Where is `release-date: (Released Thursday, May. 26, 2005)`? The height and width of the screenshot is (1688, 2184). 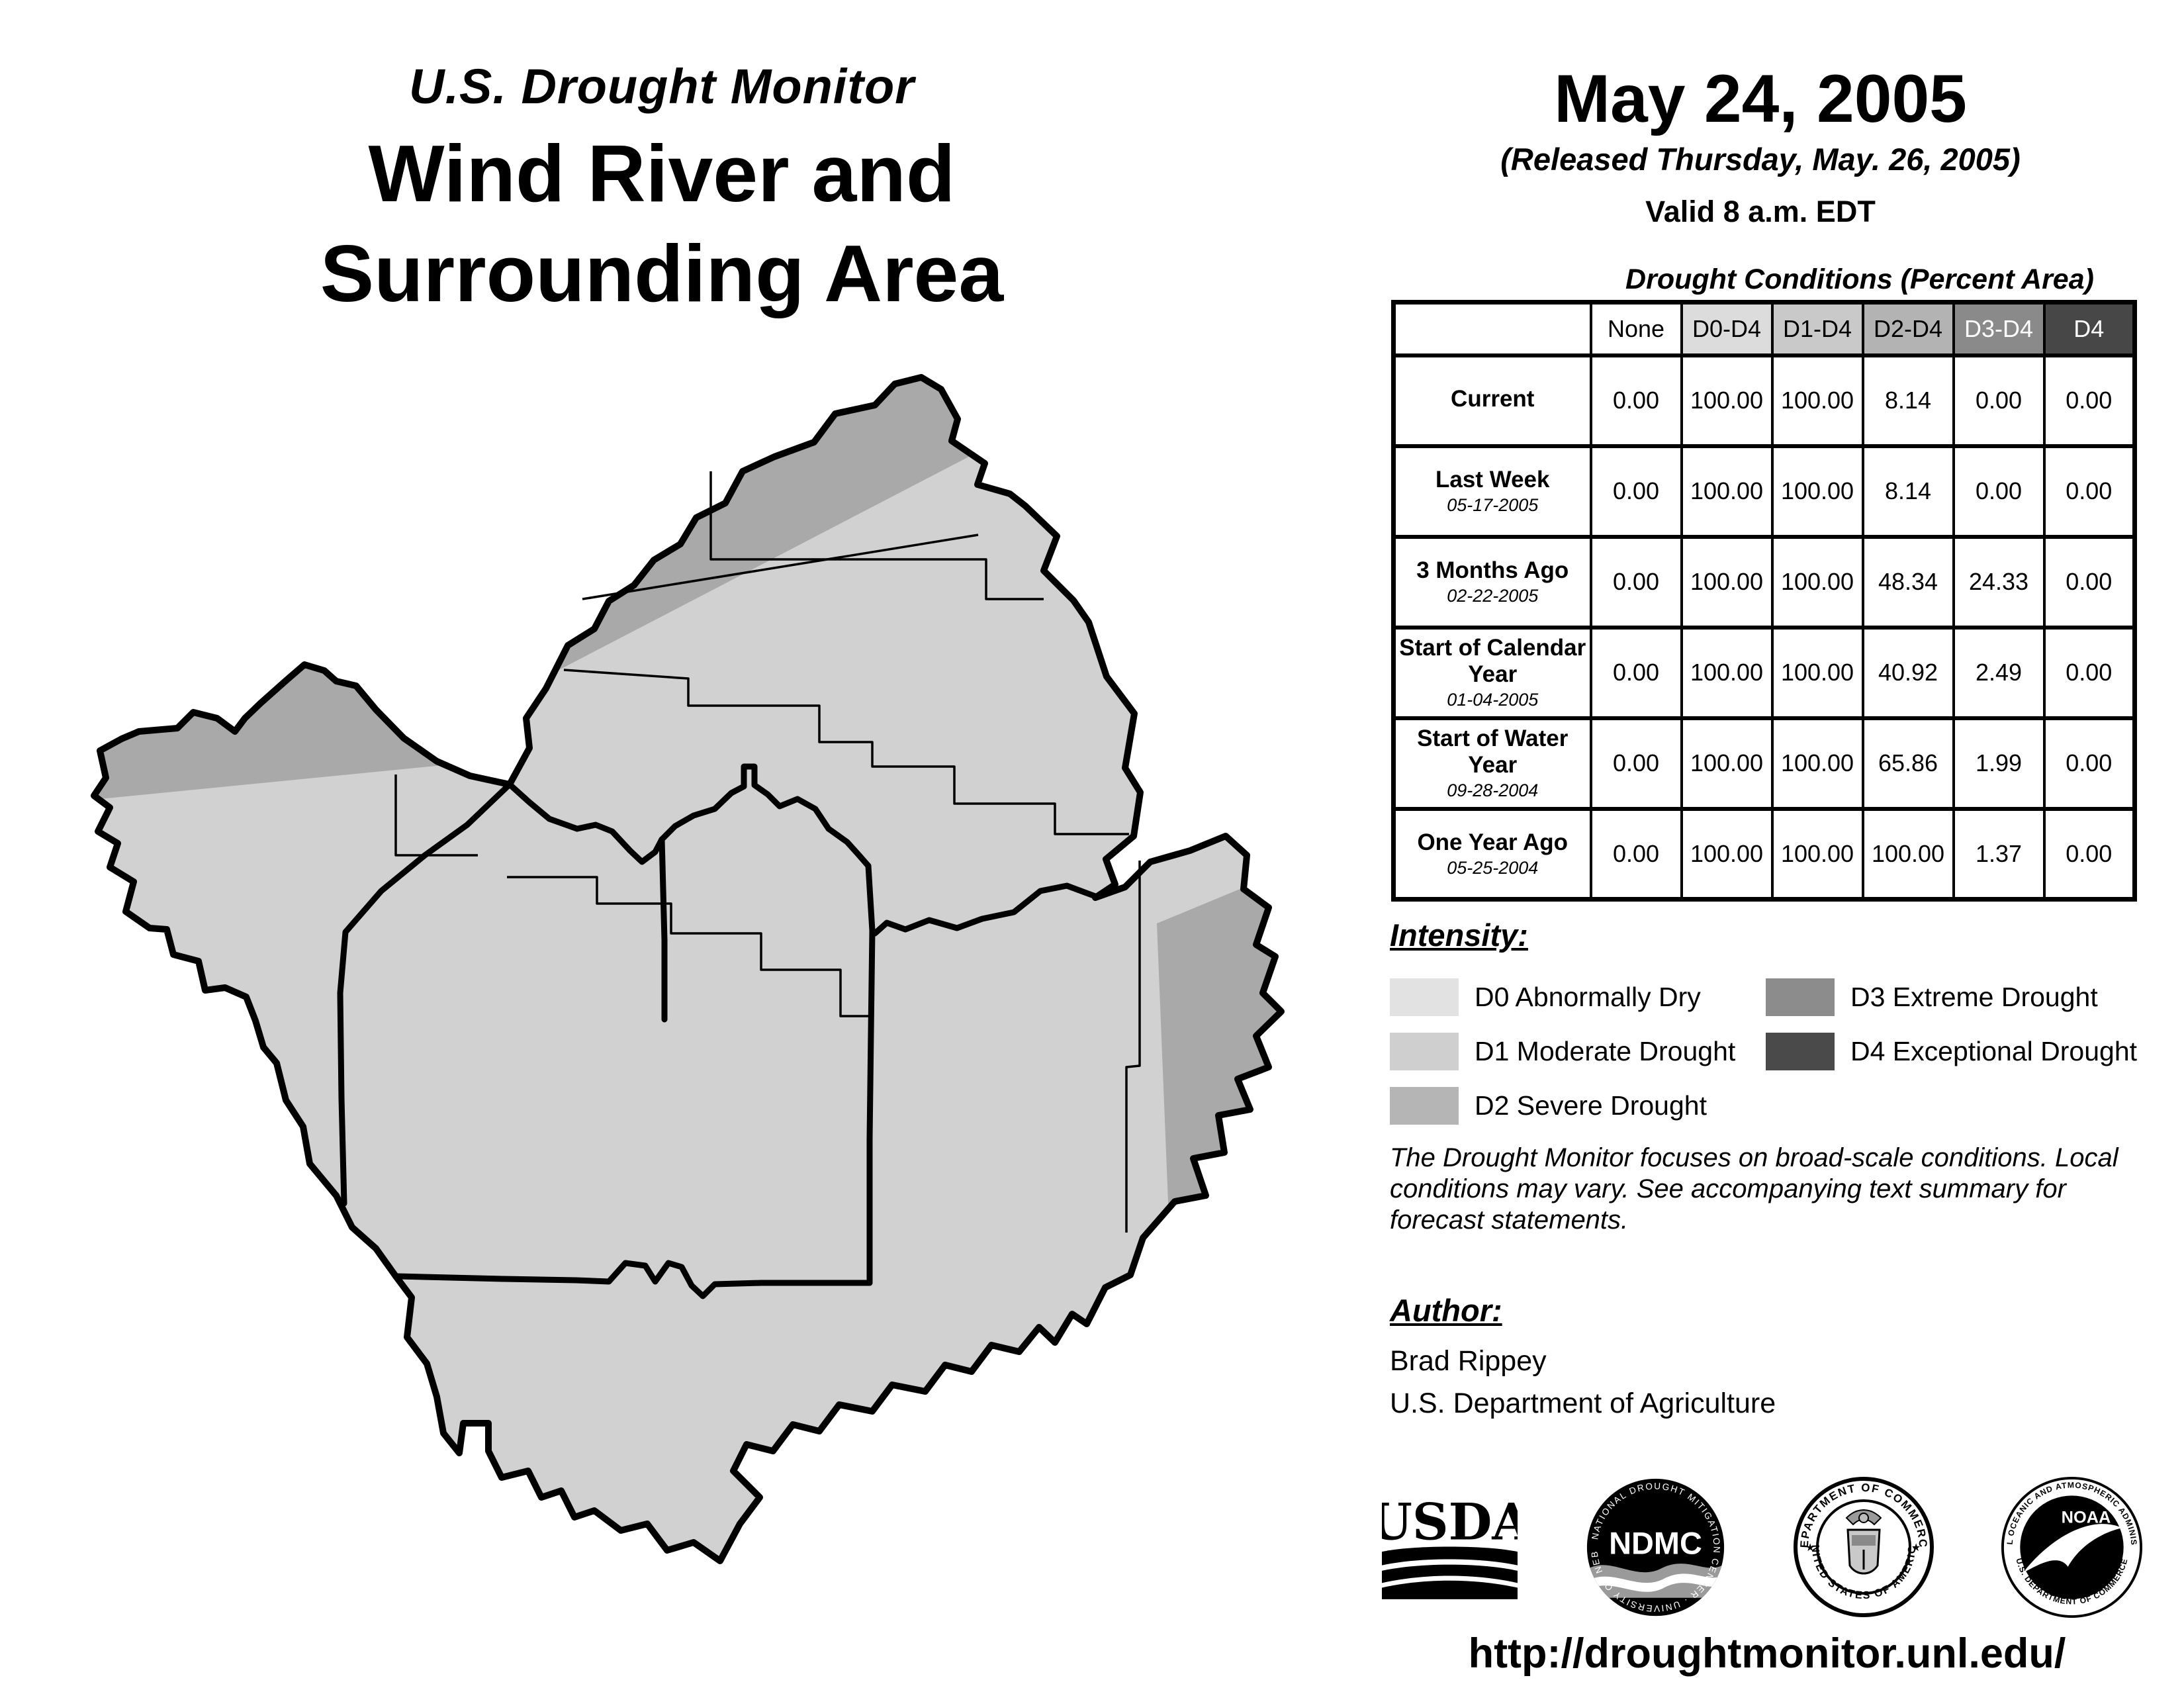
release-date: (Released Thursday, May. 26, 2005) is located at coordinates (1760, 159).